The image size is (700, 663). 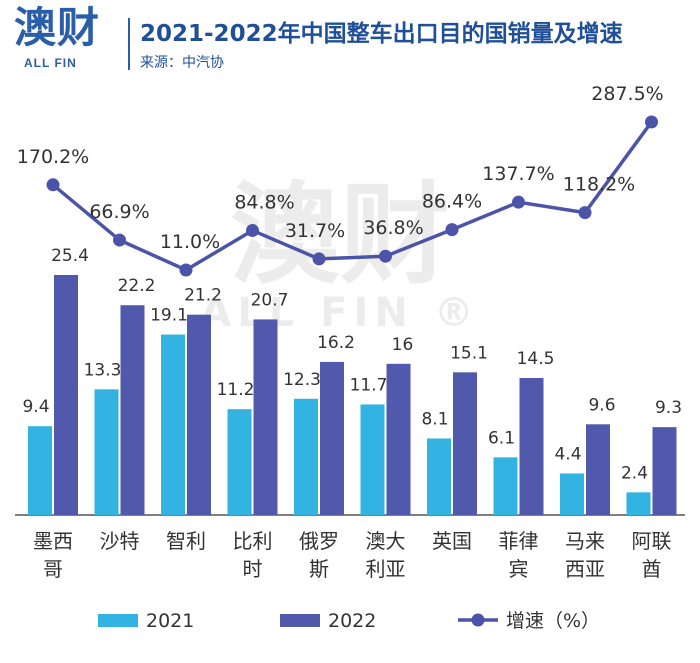 What do you see at coordinates (35, 407) in the screenshot?
I see `label-2021-0: 9.4` at bounding box center [35, 407].